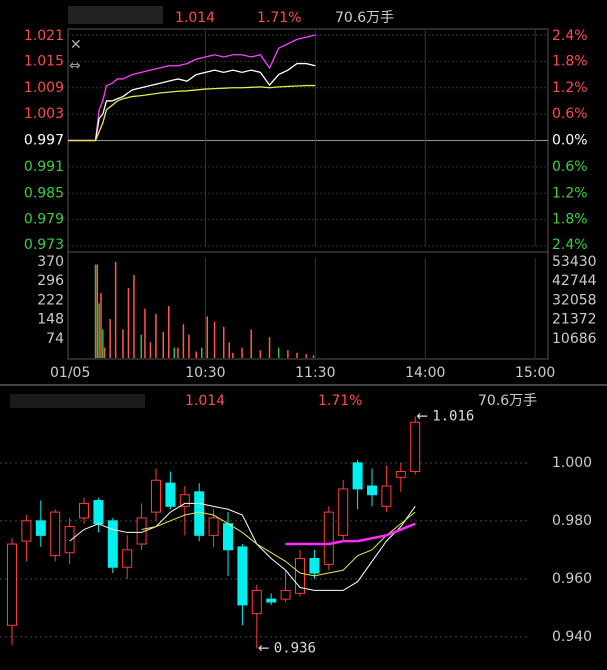 The height and width of the screenshot is (670, 607). I want to click on annotation-label: 0.936, so click(295, 648).